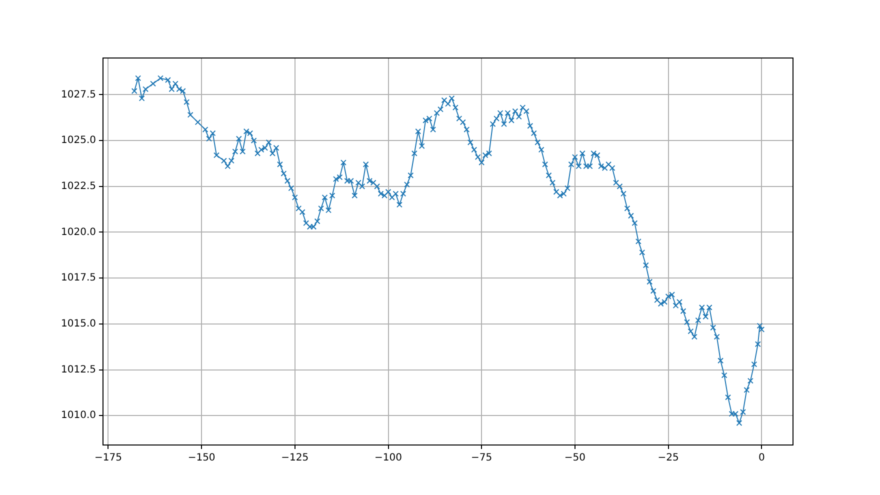  Describe the element at coordinates (388, 458) in the screenshot. I see `x-tick-label: −100` at that location.